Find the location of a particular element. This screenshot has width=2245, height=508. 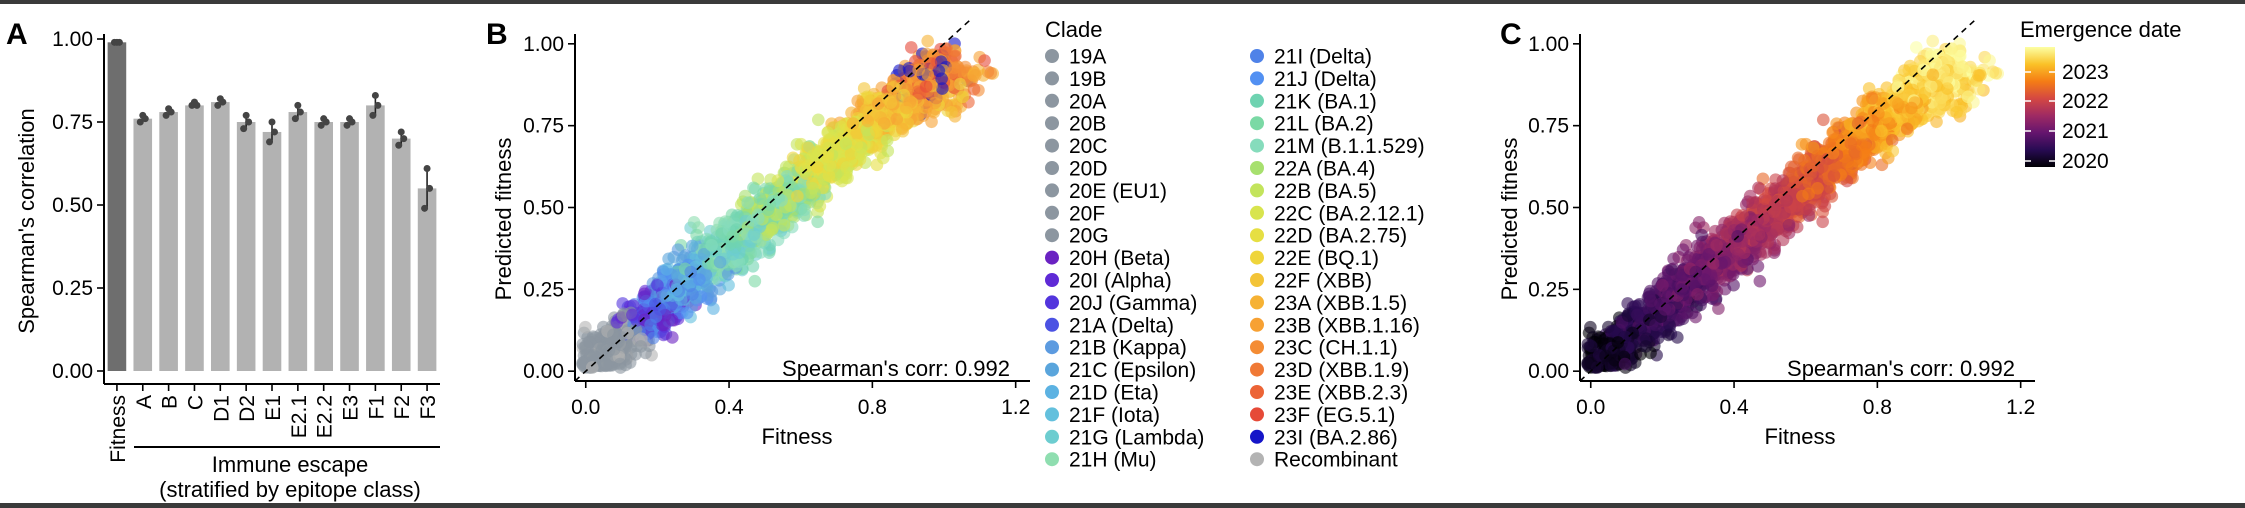

x-tick-label: A is located at coordinates (144, 402).